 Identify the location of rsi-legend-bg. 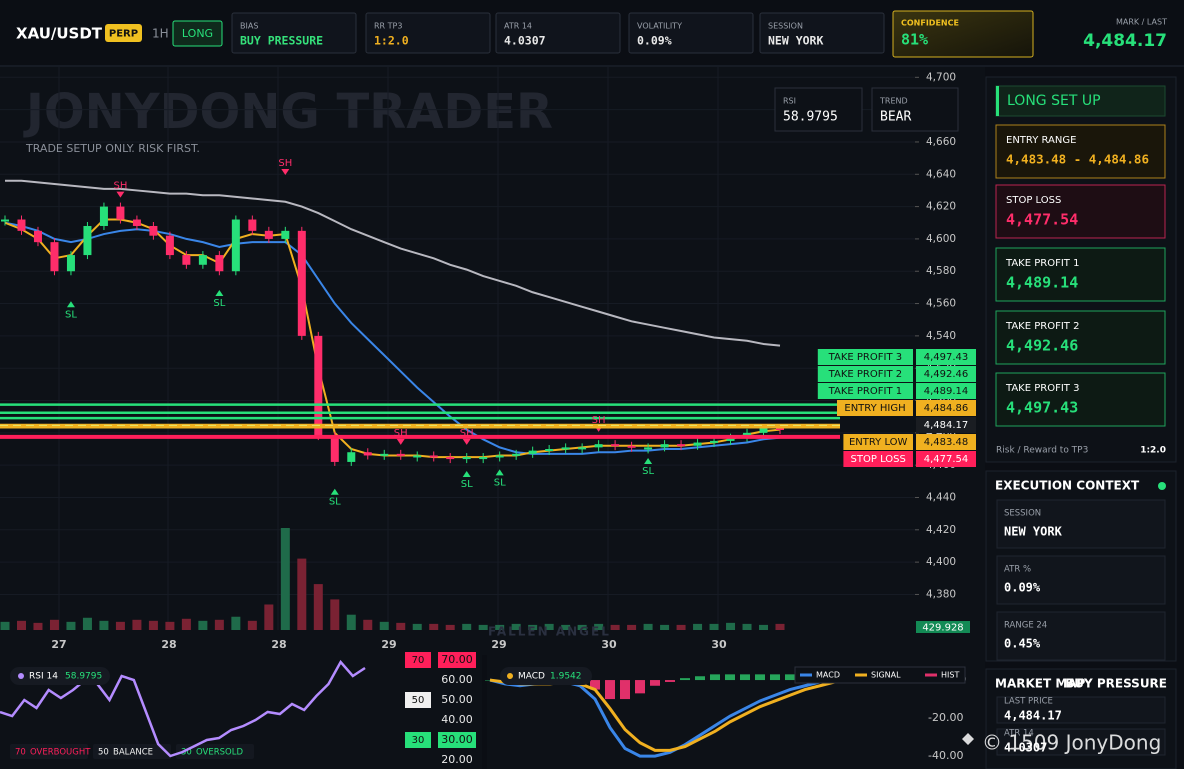
(132, 751).